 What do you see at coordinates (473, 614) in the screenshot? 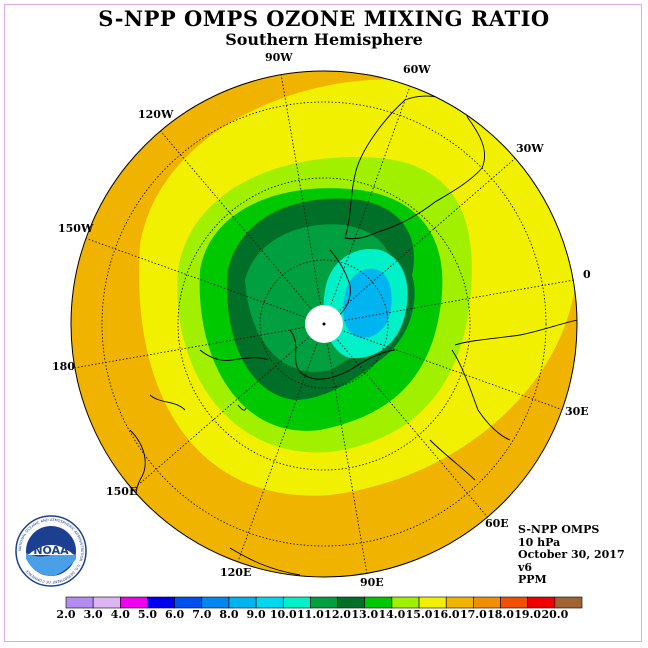
I see `colorbar-tick-label: 17.0` at bounding box center [473, 614].